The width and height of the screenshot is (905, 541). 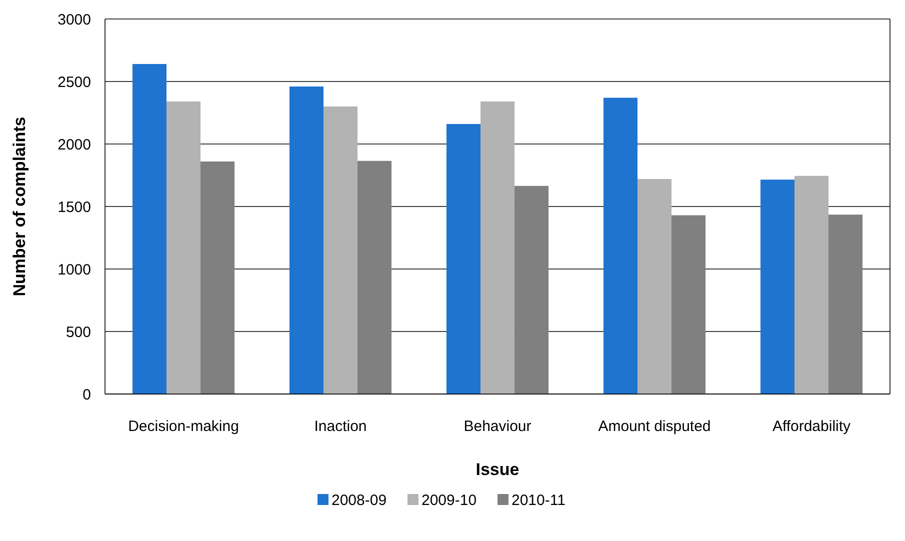 What do you see at coordinates (74, 207) in the screenshot?
I see `y-tick-label: 1500` at bounding box center [74, 207].